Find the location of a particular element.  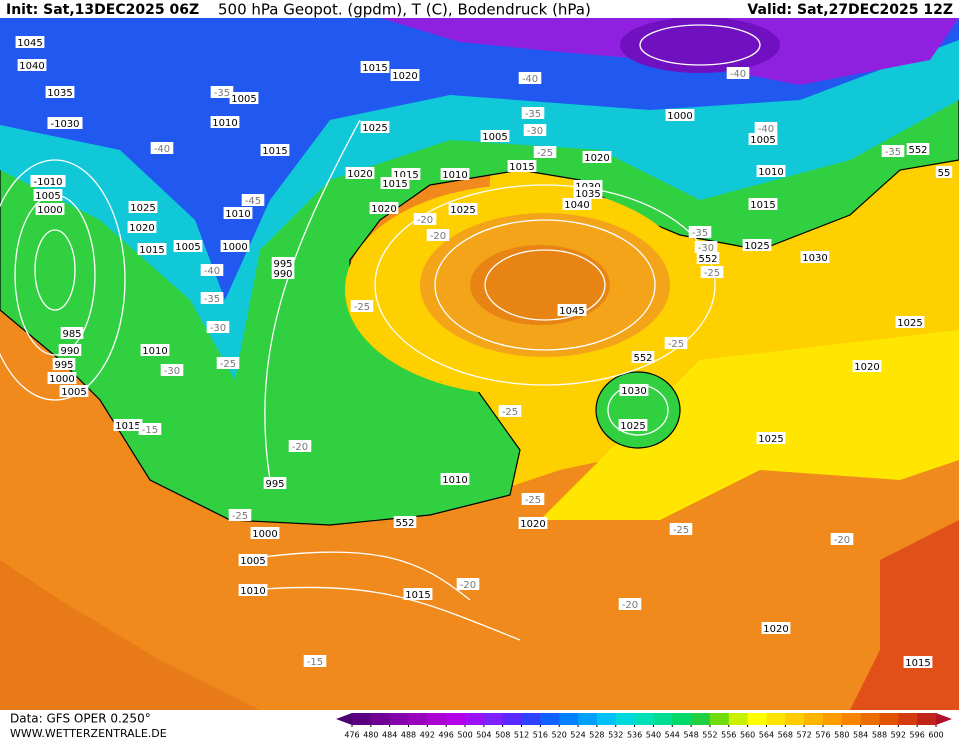

colorbar-arrow-left is located at coordinates (344, 719).